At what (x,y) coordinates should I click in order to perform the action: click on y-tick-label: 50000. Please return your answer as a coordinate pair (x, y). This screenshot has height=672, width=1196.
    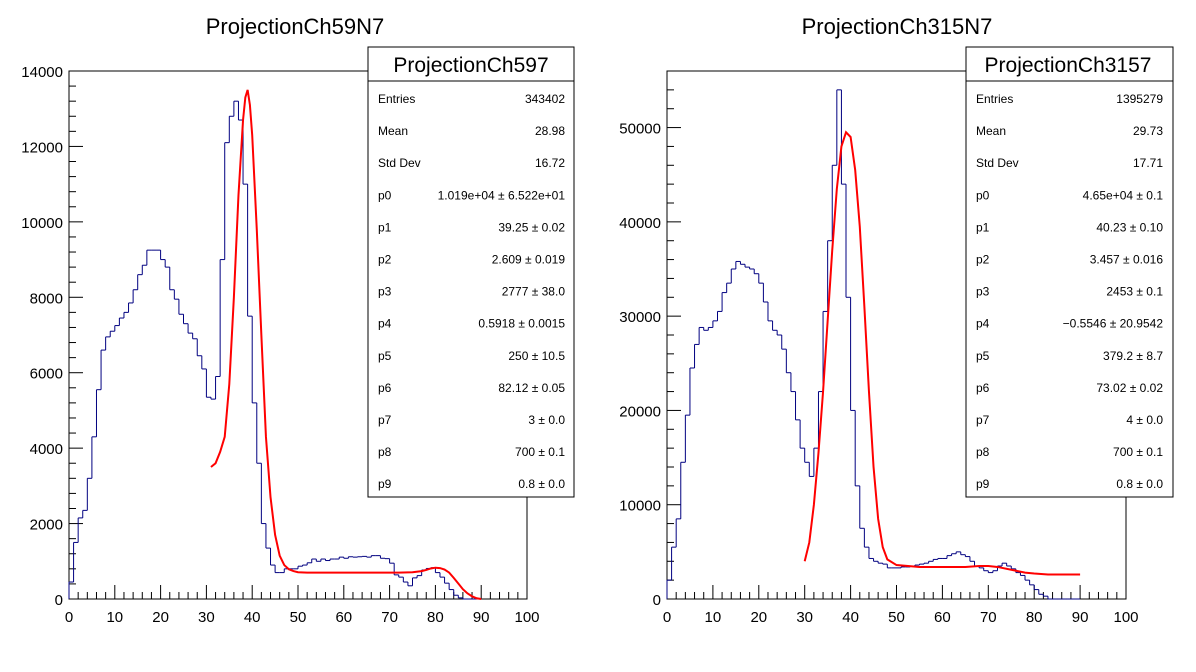
    Looking at the image, I should click on (640, 129).